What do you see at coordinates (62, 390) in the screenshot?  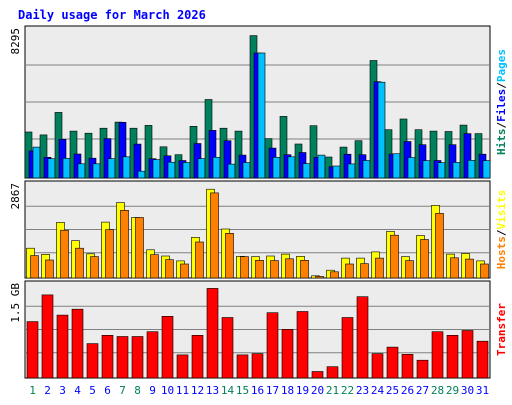 I see `x-tick-label-day-3: 3` at bounding box center [62, 390].